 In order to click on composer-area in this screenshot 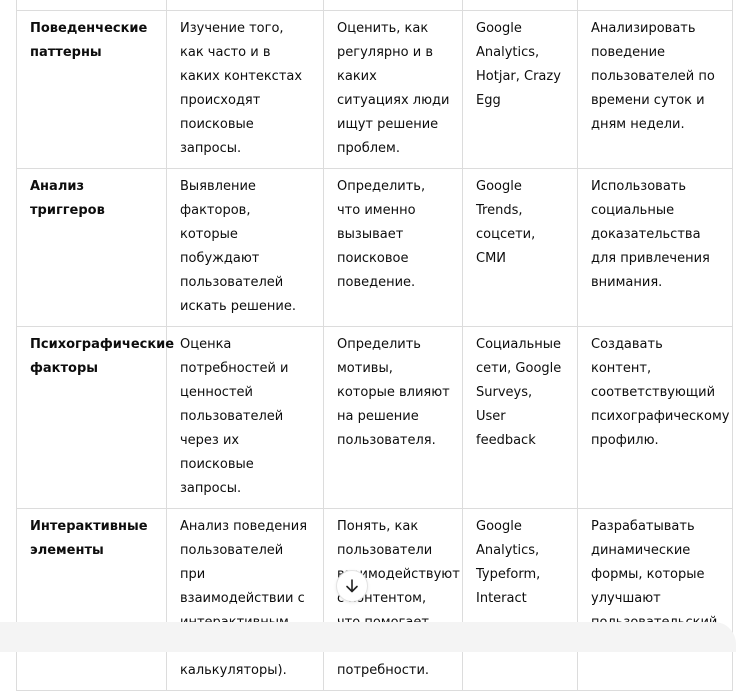, I will do `click(368, 637)`.